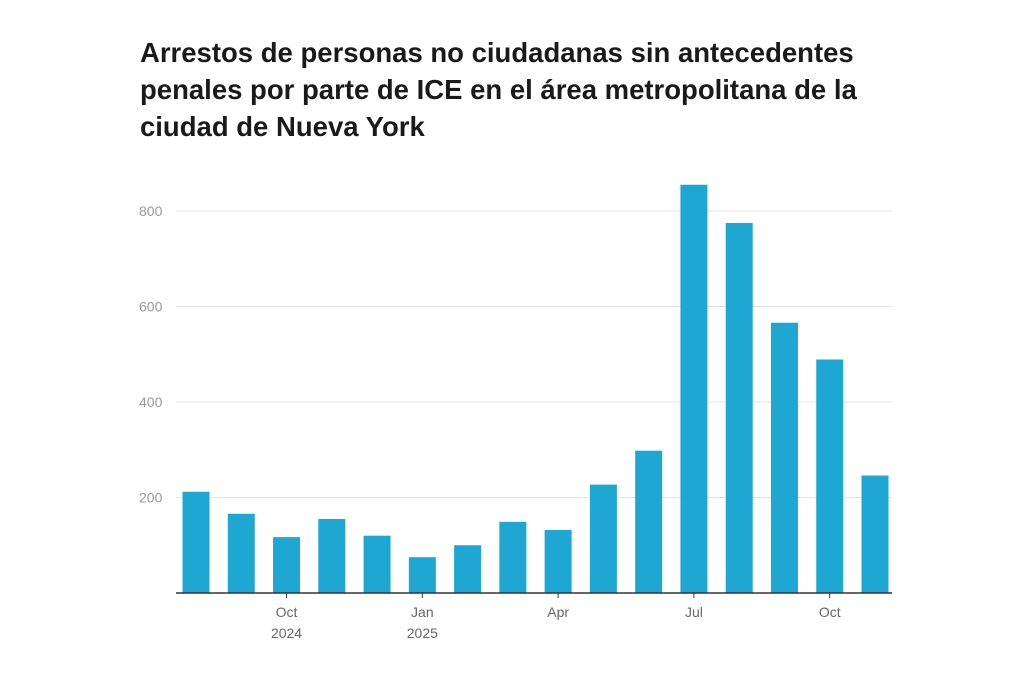 This screenshot has height=683, width=1024. Describe the element at coordinates (558, 561) in the screenshot. I see `bar-apr-2025` at that location.